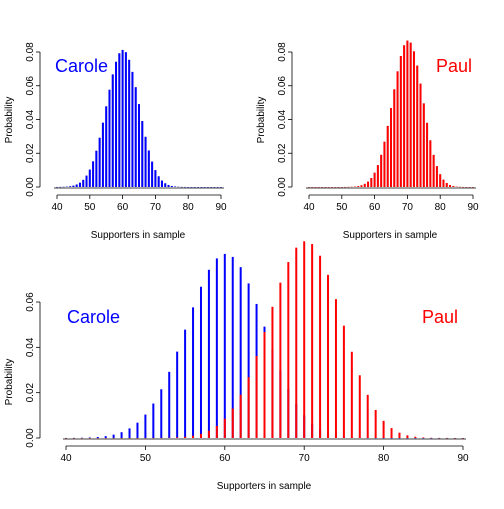 The height and width of the screenshot is (509, 504). Describe the element at coordinates (463, 458) in the screenshot. I see `x-tick-label: 90` at that location.